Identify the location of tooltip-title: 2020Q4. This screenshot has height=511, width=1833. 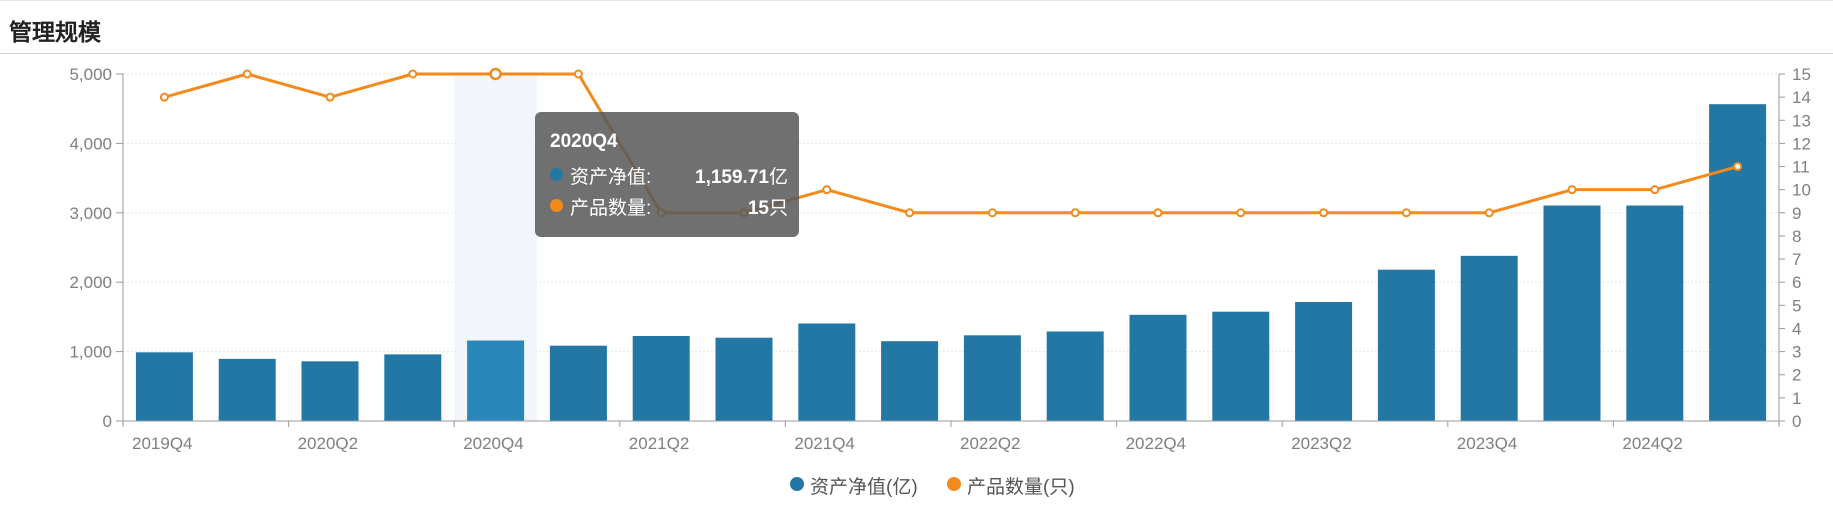
(584, 141).